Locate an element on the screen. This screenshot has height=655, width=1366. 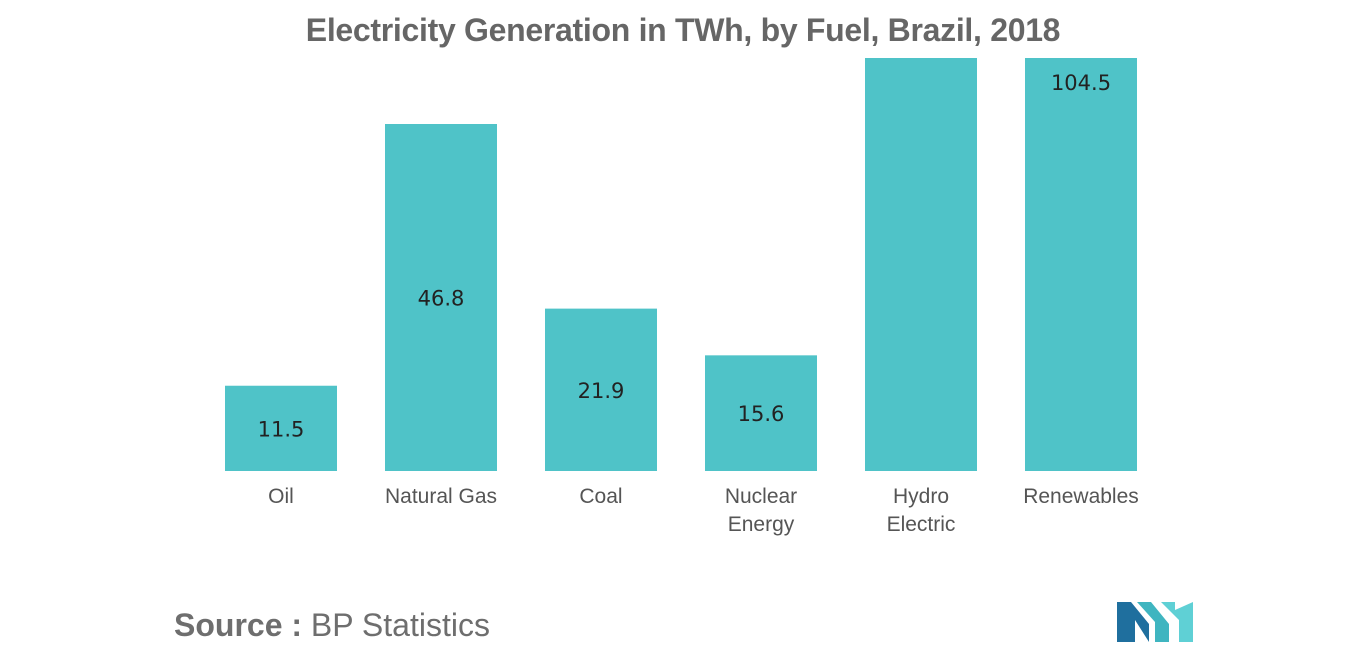
data-label: 21.9 is located at coordinates (601, 391).